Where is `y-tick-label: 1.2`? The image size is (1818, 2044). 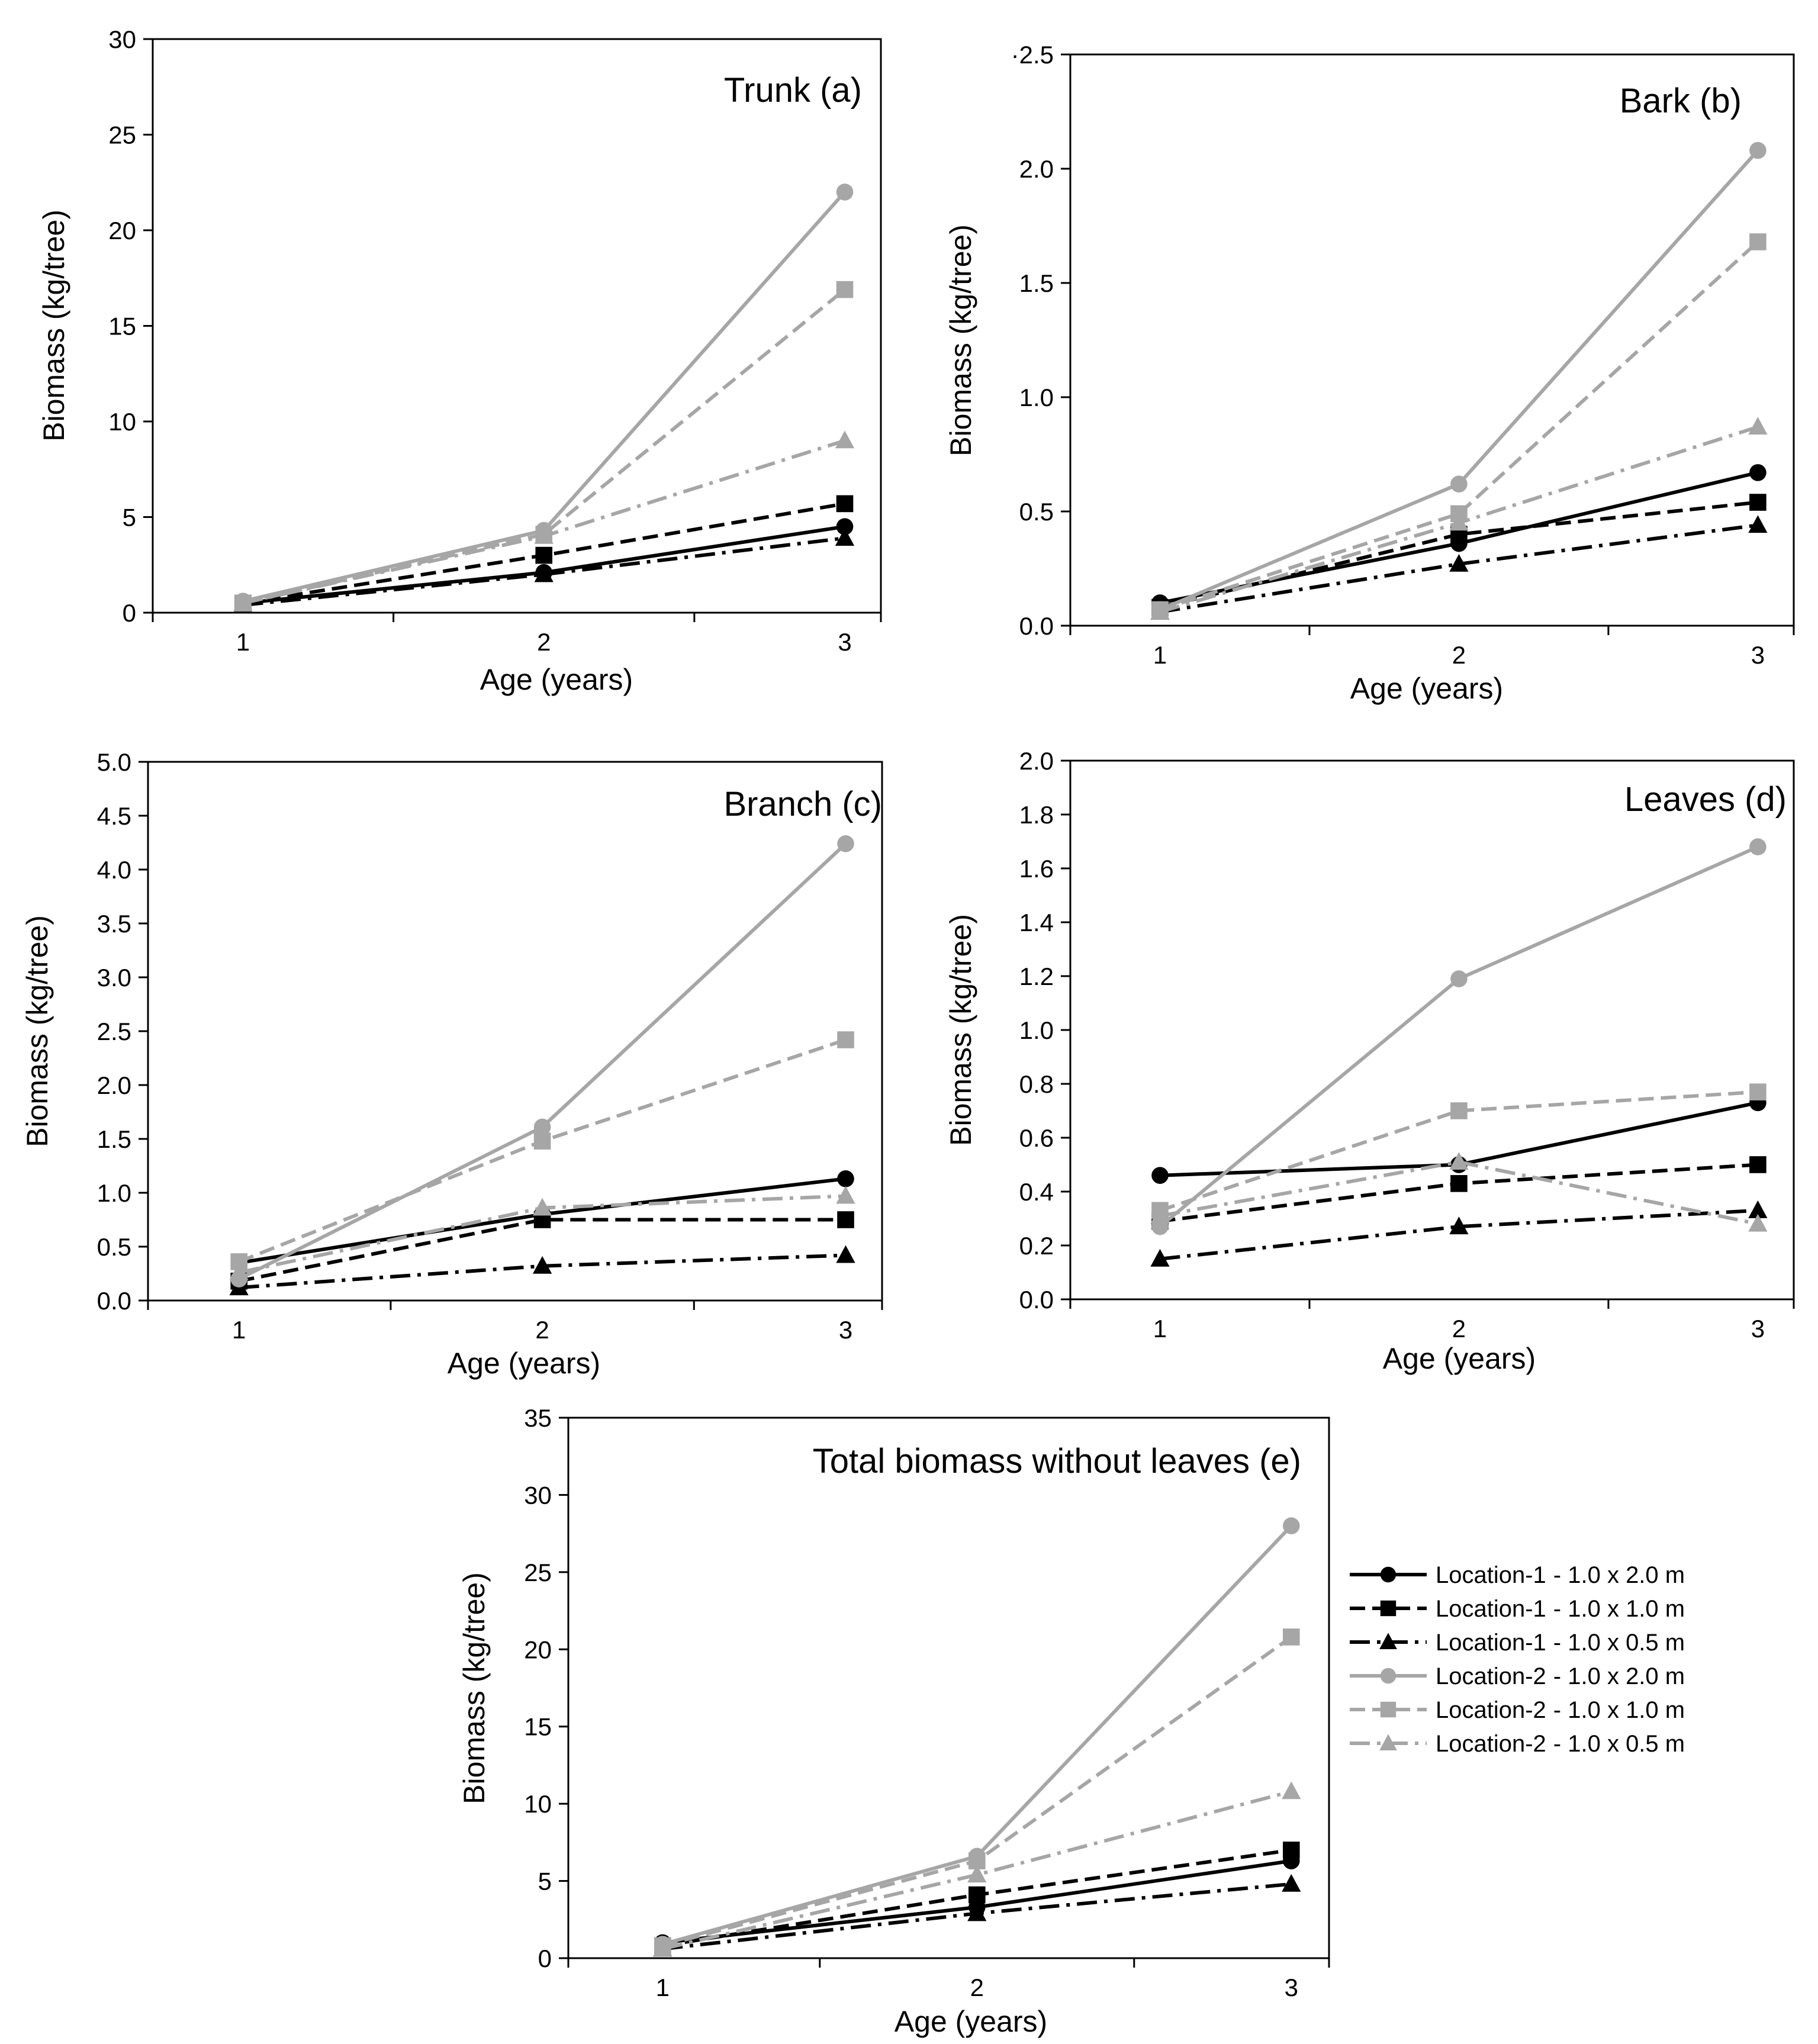 y-tick-label: 1.2 is located at coordinates (1036, 976).